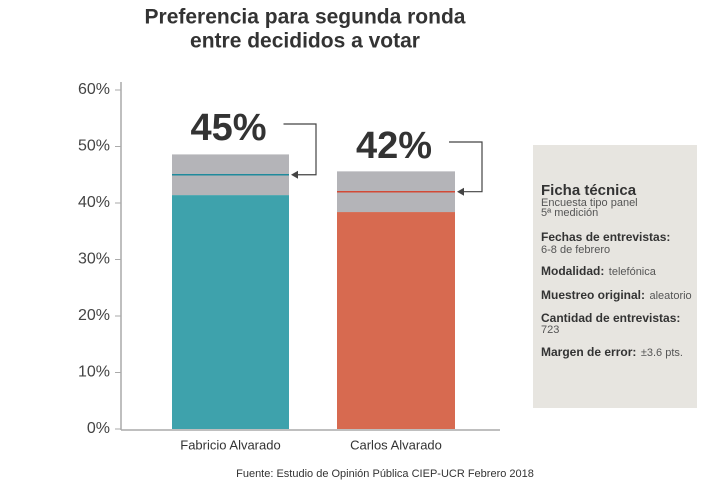 The width and height of the screenshot is (717, 491). Describe the element at coordinates (605, 237) in the screenshot. I see `panel-label: Fechas de entrevistas:` at that location.